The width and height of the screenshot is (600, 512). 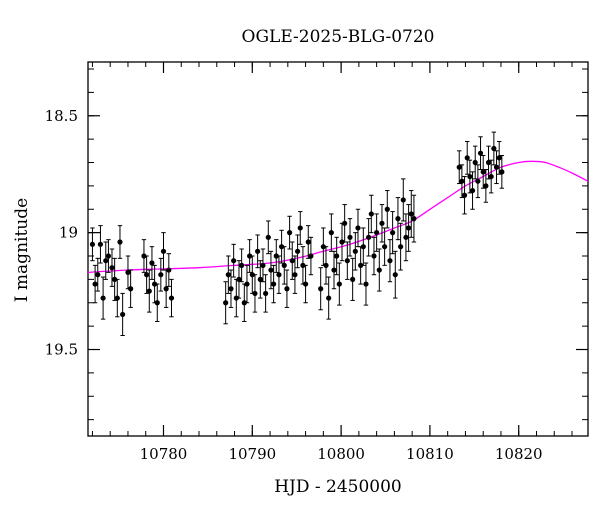 I want to click on x-tick-label: 10820, so click(x=519, y=454).